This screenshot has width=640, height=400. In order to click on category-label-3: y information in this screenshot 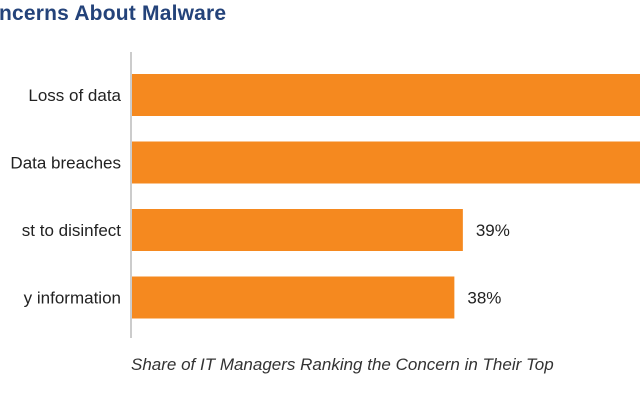, I will do `click(72, 298)`.